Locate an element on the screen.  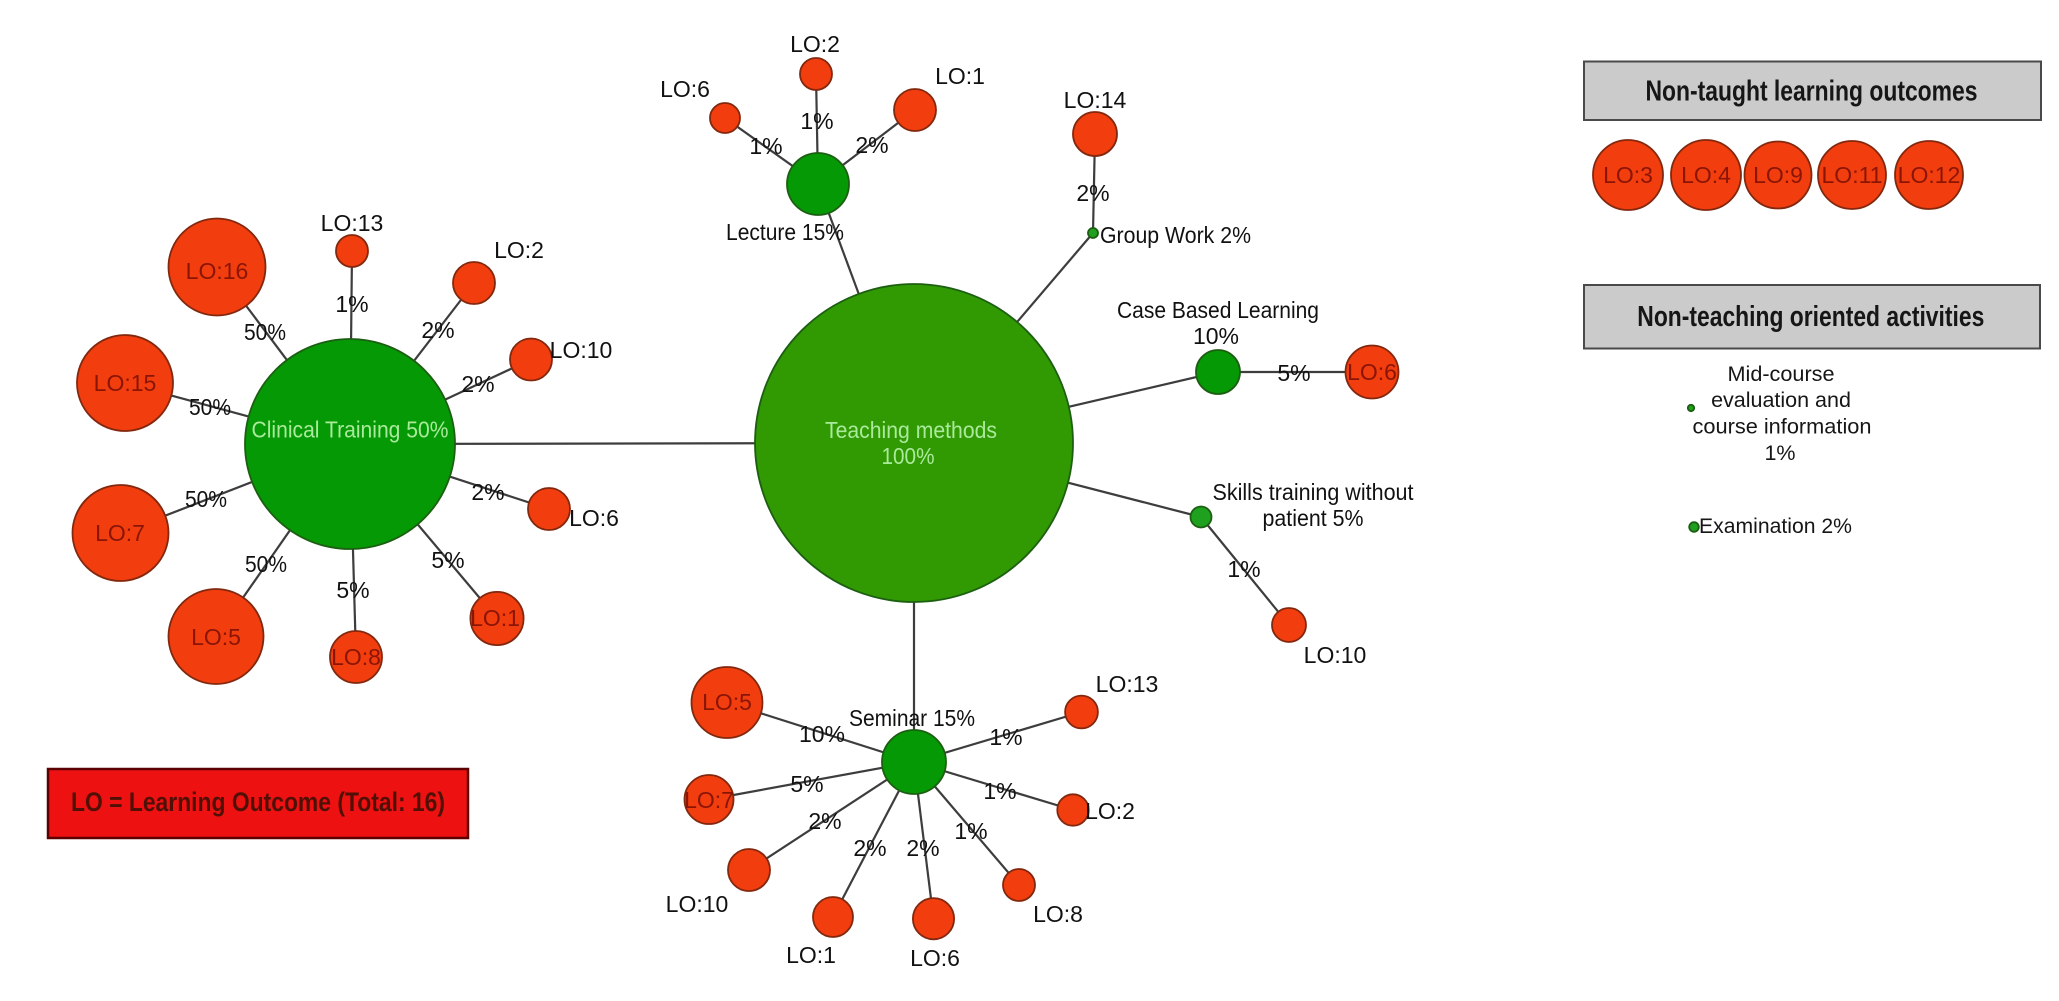
svg-text: Case Based Learning is located at coordinates (1218, 310).